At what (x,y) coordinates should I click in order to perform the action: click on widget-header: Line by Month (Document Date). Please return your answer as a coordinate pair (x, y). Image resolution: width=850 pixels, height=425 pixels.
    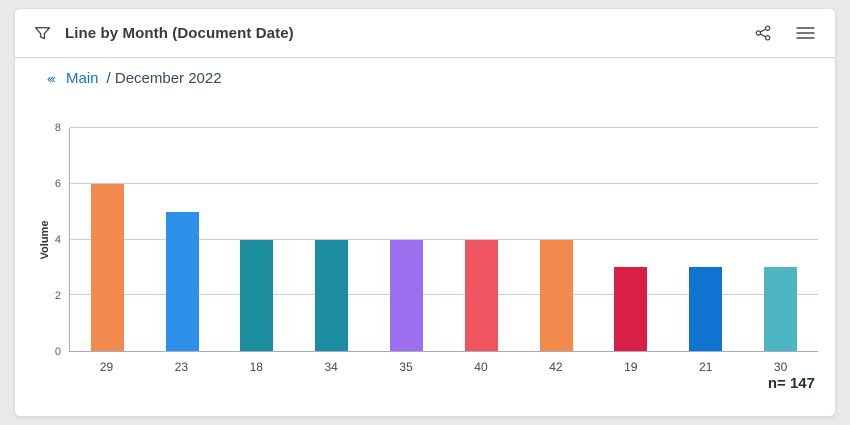
    Looking at the image, I should click on (425, 33).